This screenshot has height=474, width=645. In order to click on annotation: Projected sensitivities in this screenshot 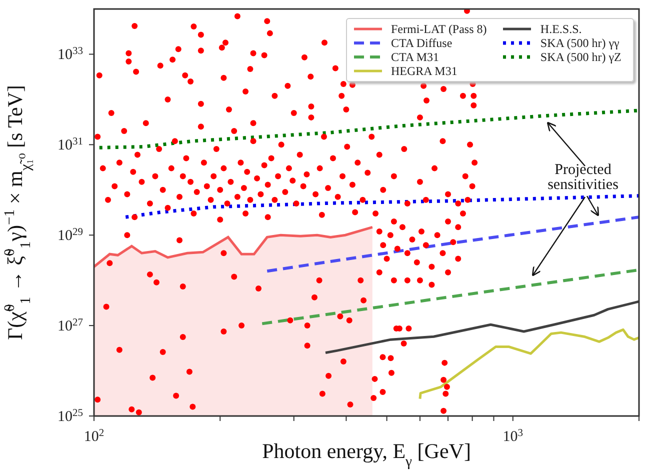, I will do `click(583, 177)`.